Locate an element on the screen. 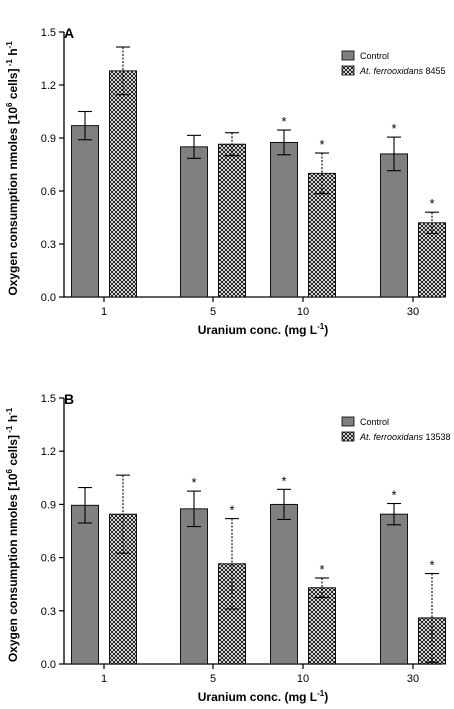 The height and width of the screenshot is (709, 454). legend-strain: 8455 is located at coordinates (434, 71).